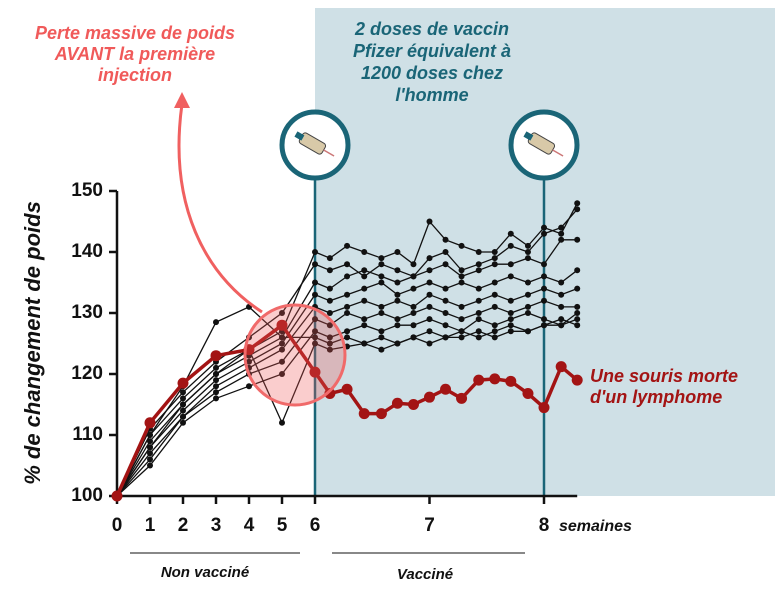 The image size is (775, 598). I want to click on syringe-needle, so click(558, 153).